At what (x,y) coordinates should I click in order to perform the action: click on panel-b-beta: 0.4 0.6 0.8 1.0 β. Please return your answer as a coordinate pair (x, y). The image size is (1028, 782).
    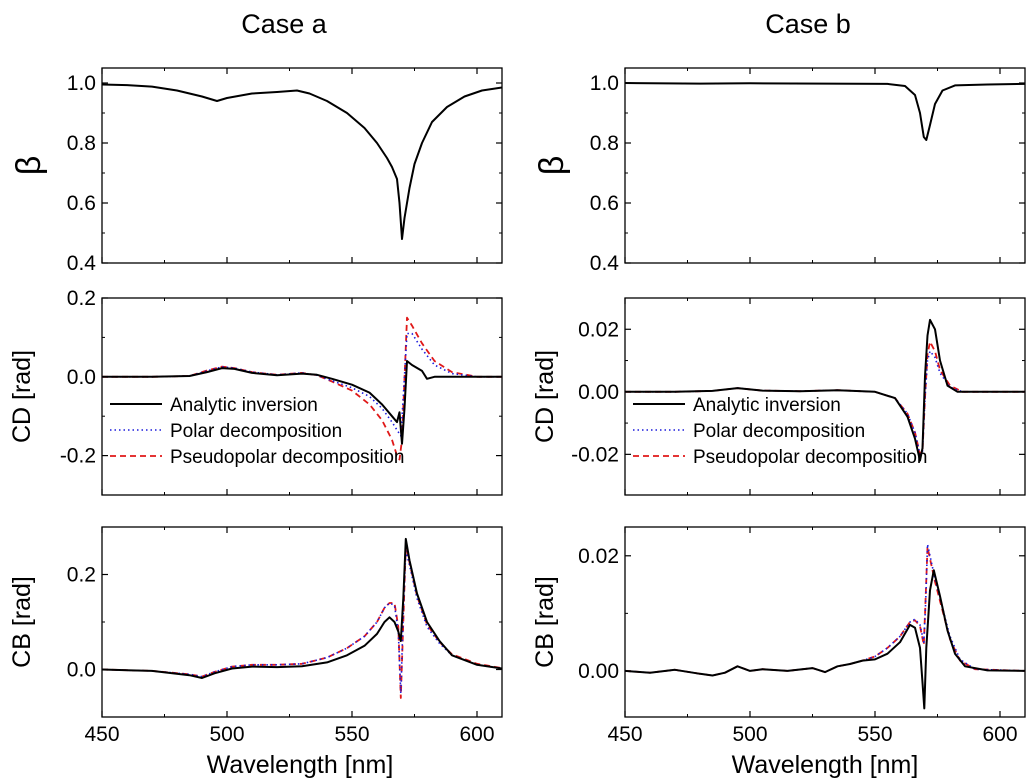
    Looking at the image, I should click on (779, 171).